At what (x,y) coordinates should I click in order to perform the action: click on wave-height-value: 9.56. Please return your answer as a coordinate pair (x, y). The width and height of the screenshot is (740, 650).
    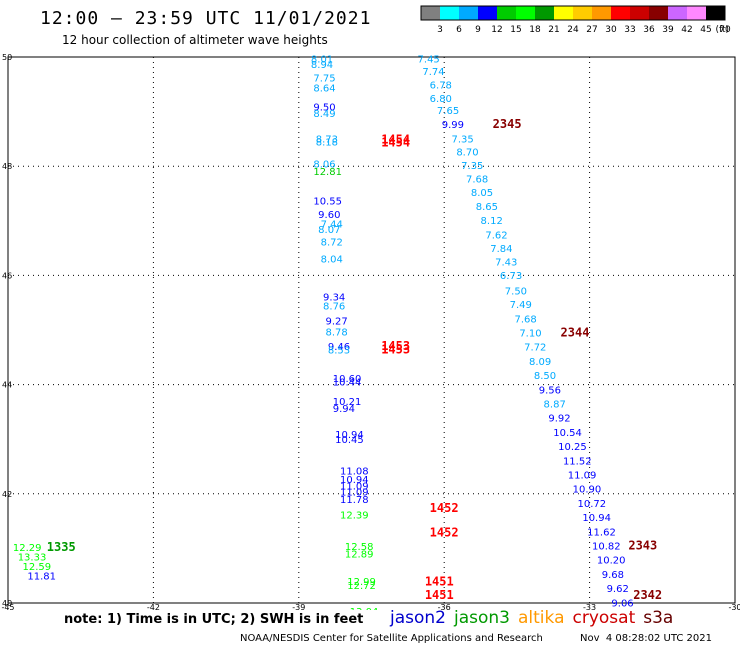
    Looking at the image, I should click on (550, 390).